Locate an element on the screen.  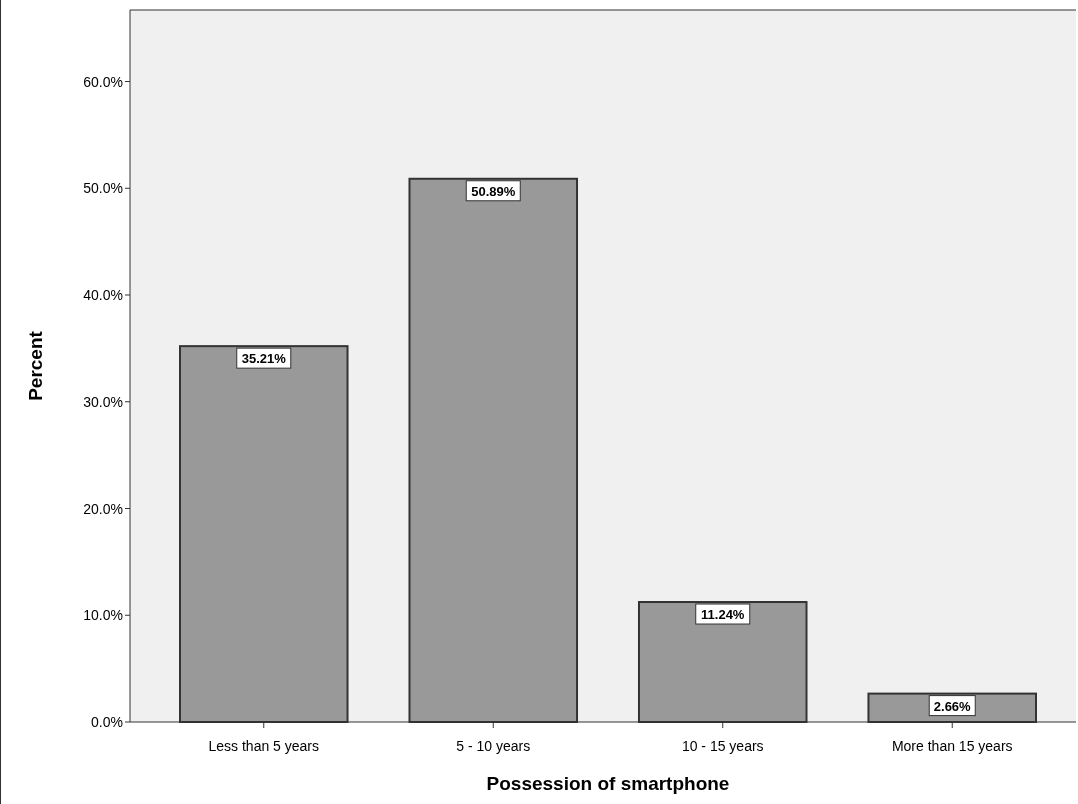
y-axis-title: Percent is located at coordinates (35, 365).